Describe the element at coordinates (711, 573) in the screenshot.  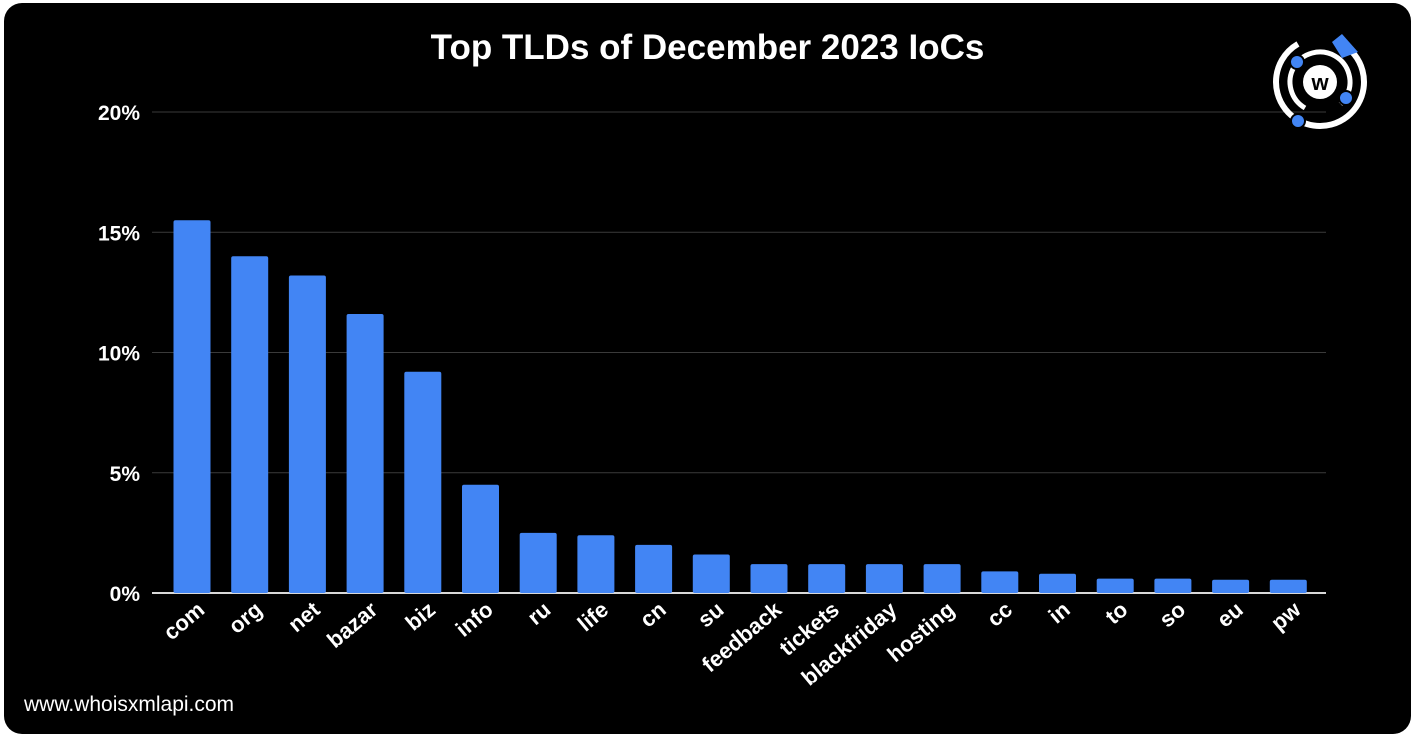
I see `bar-su` at that location.